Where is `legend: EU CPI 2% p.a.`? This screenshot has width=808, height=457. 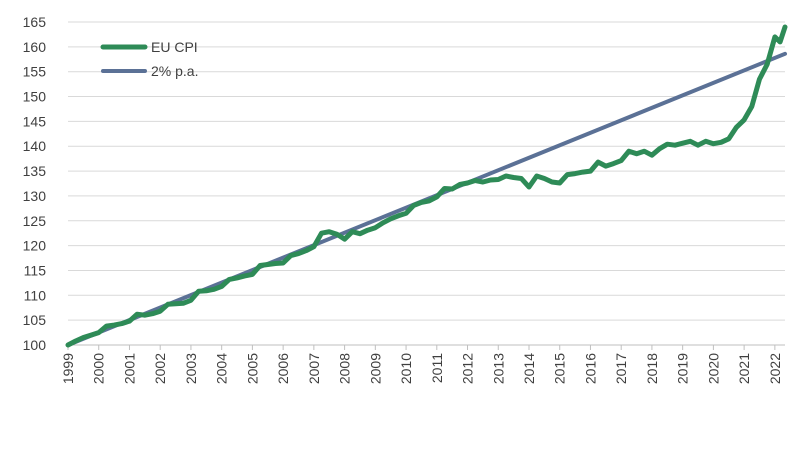 legend: EU CPI 2% p.a. is located at coordinates (149, 59).